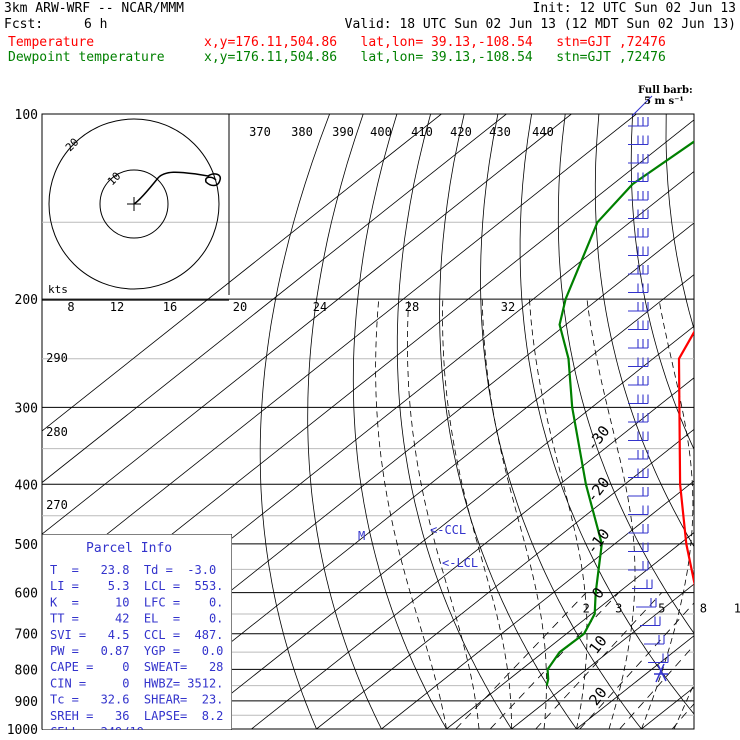 This screenshot has width=740, height=740. I want to click on dewpoint-legend: Dewpoint temperature, so click(86, 57).